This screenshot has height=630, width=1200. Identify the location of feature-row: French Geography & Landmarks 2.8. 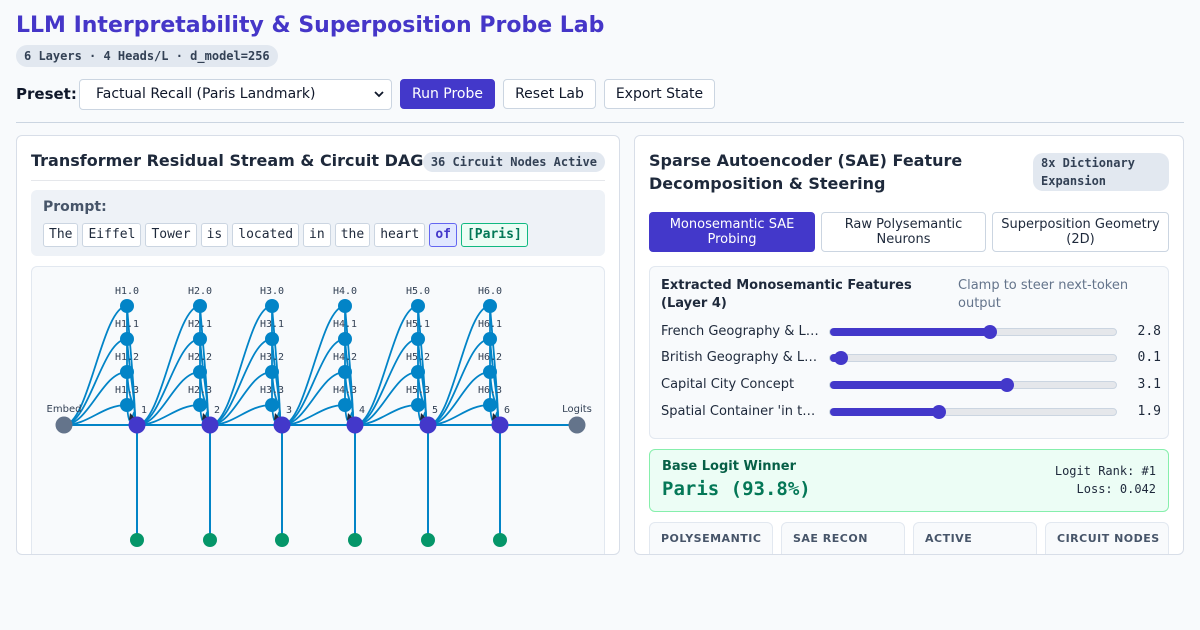
(911, 332).